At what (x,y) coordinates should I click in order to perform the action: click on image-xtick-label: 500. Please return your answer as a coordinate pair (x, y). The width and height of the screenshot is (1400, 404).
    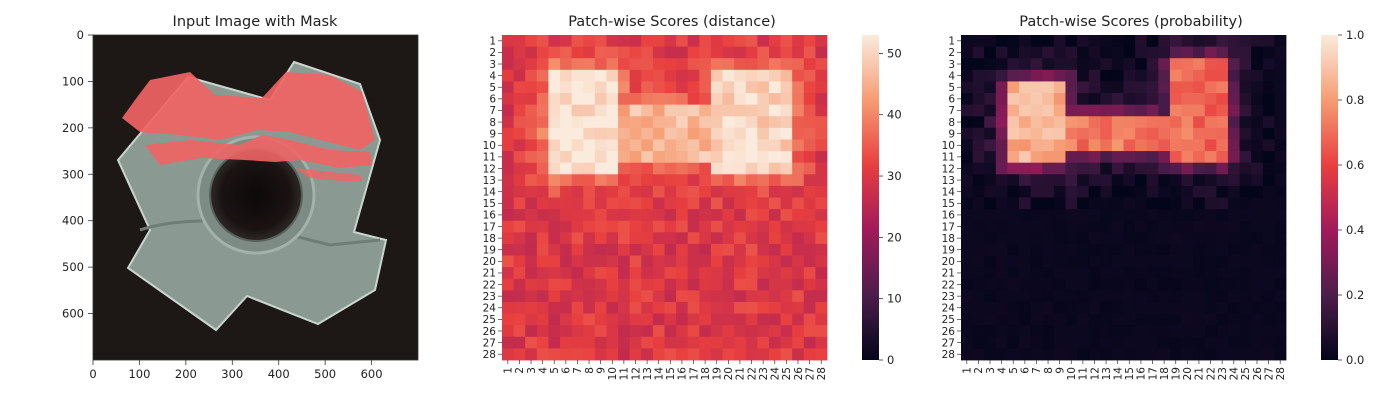
    Looking at the image, I should click on (325, 374).